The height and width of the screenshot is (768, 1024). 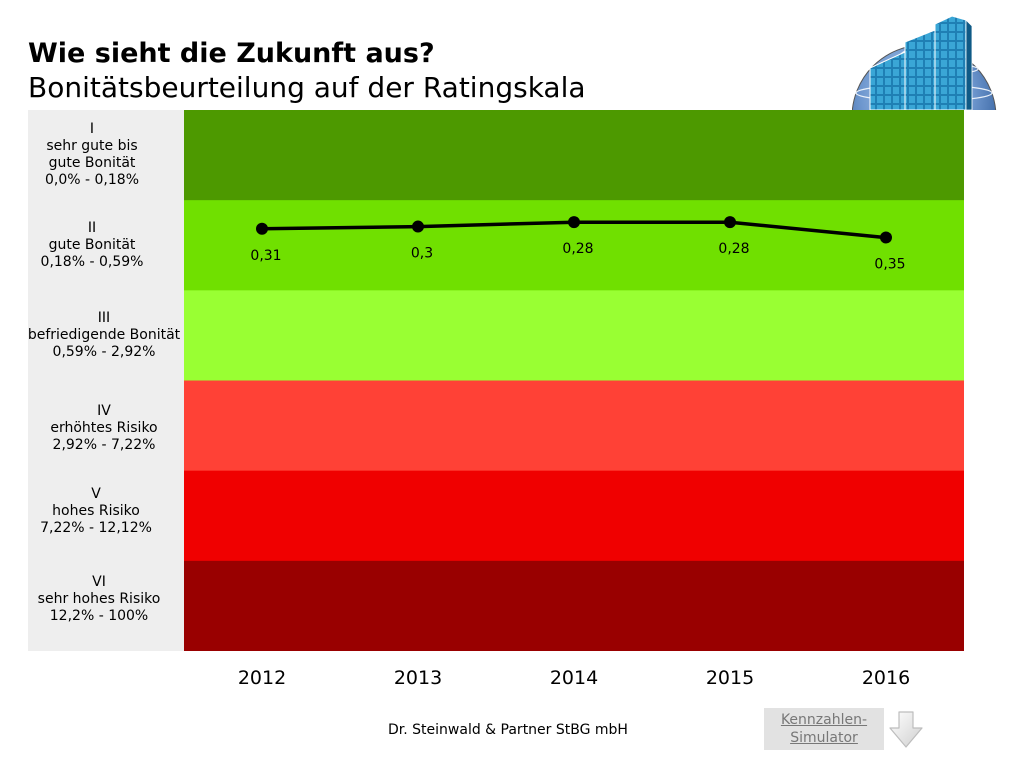 I want to click on x-tick-label: 2012, so click(x=262, y=678).